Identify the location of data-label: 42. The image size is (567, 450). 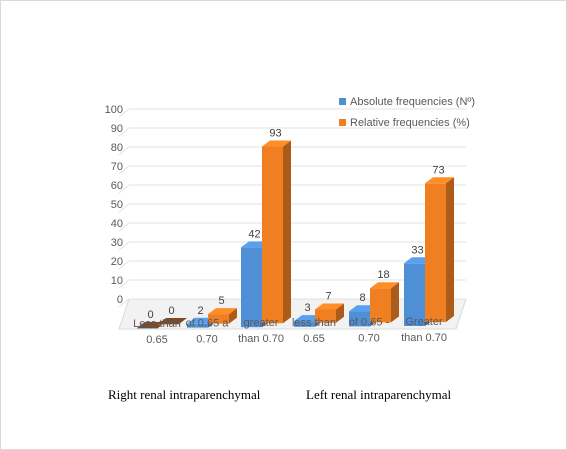
(254, 234).